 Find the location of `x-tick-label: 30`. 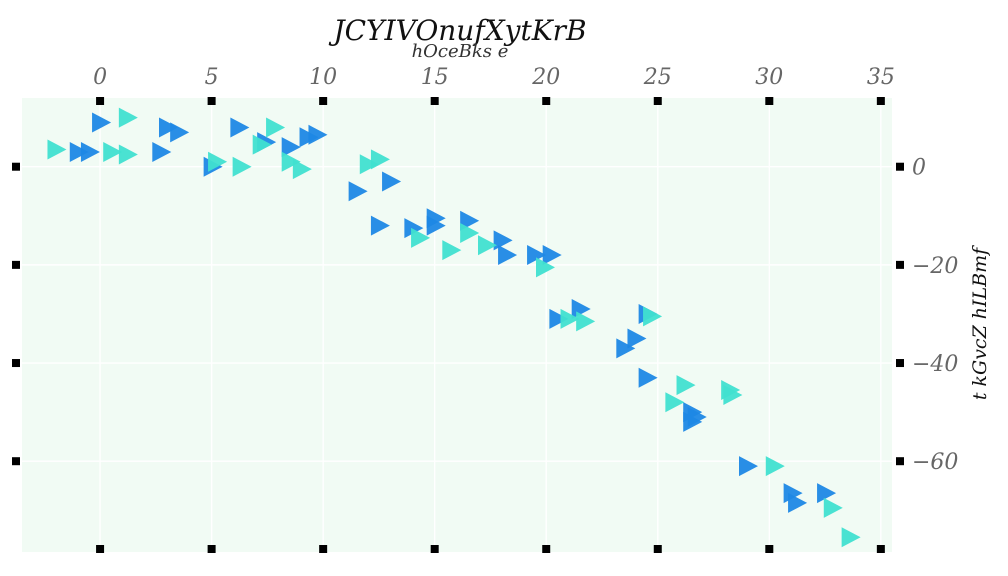

x-tick-label: 30 is located at coordinates (769, 77).